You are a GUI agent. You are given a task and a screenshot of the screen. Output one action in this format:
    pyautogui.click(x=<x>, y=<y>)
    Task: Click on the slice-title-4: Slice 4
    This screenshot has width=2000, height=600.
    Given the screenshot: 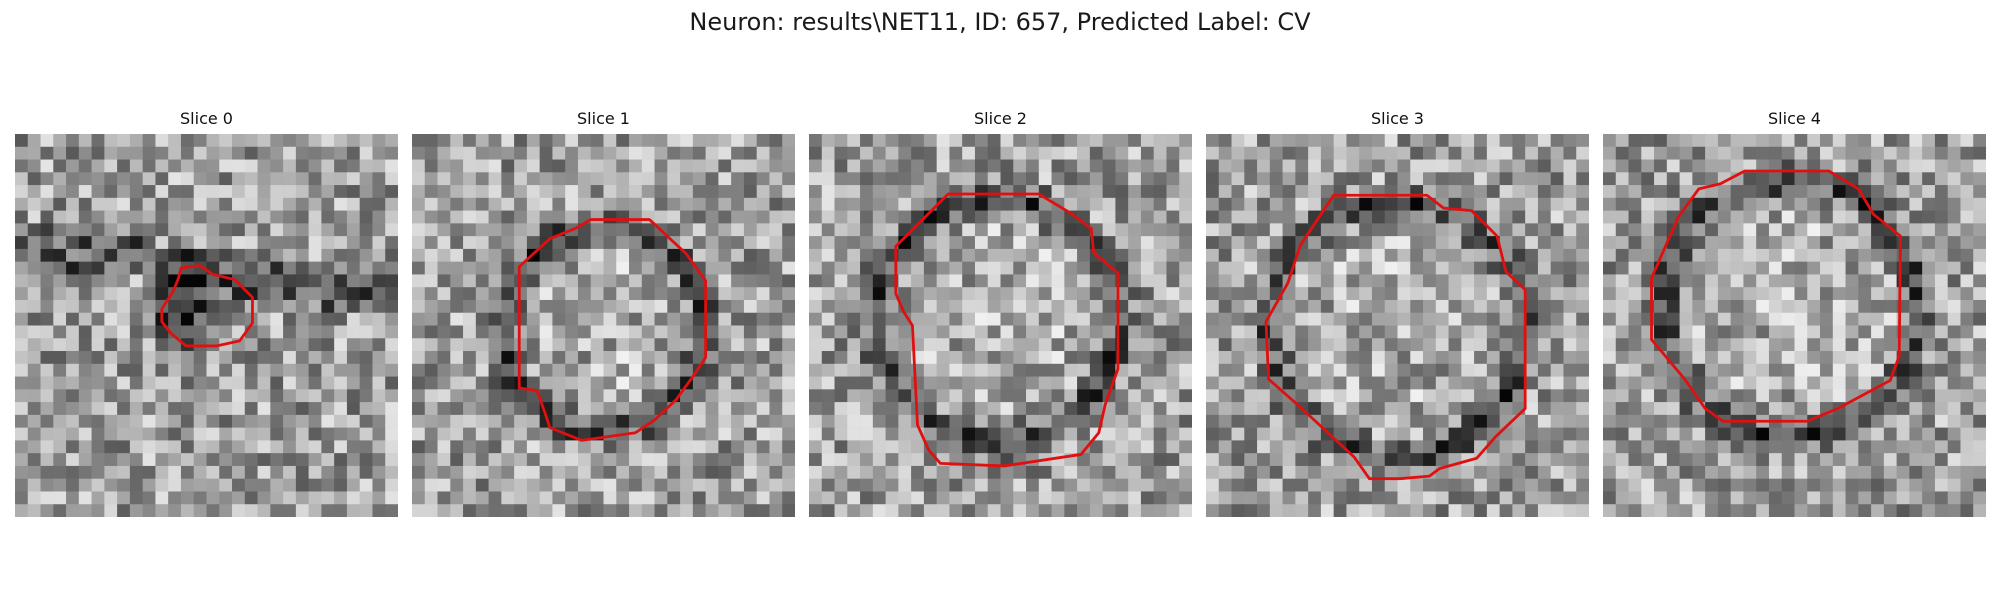 What is the action you would take?
    pyautogui.click(x=1794, y=118)
    